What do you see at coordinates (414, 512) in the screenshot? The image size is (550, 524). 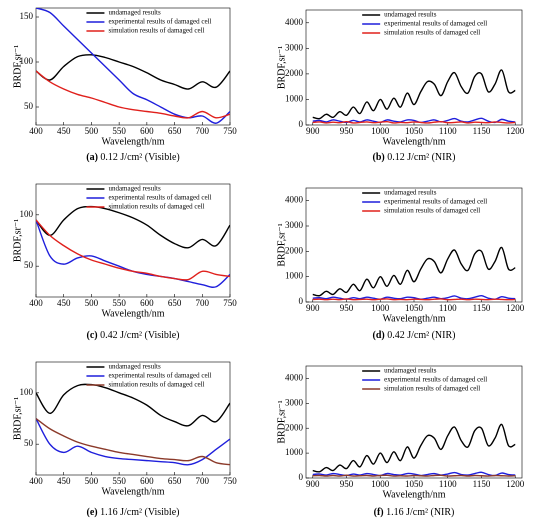 I see `caption: (f) 1.16 J/cm² (NIR)` at bounding box center [414, 512].